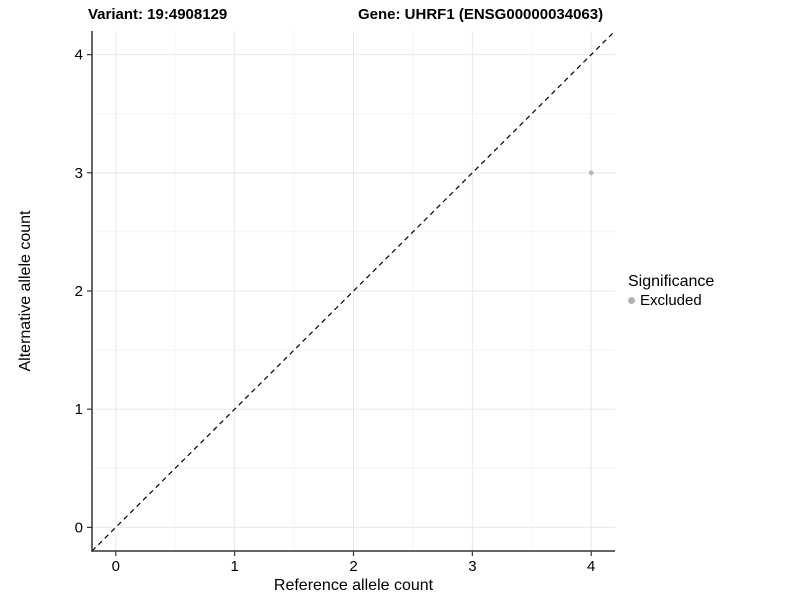  I want to click on x-tick-label: 0, so click(116, 566).